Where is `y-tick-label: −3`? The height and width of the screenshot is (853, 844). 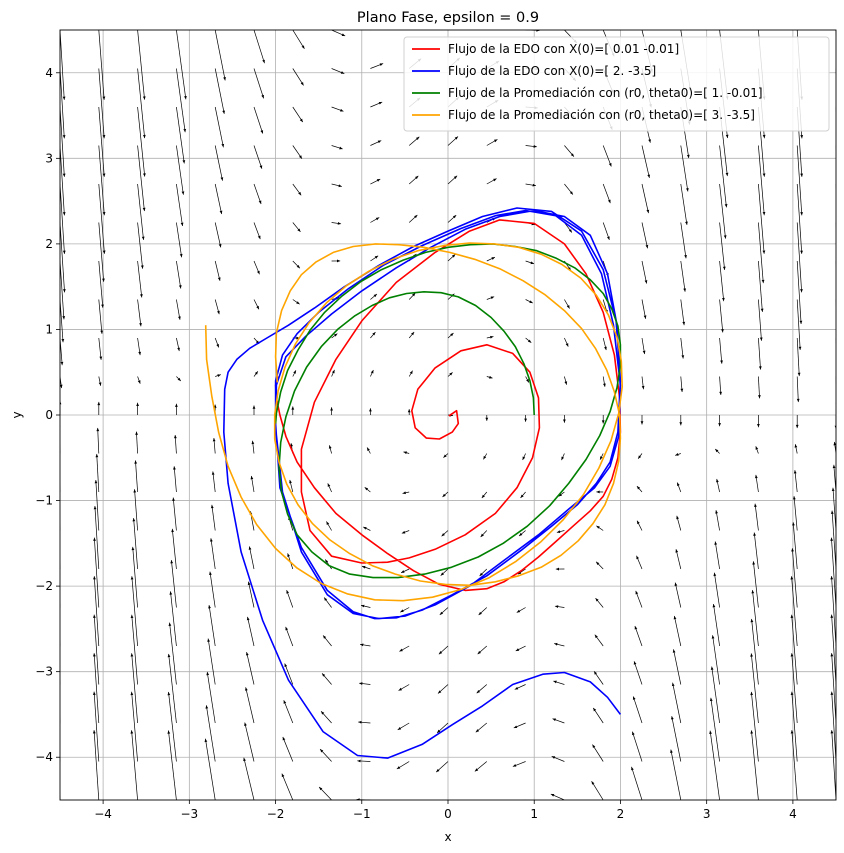
y-tick-label: −3 is located at coordinates (44, 672).